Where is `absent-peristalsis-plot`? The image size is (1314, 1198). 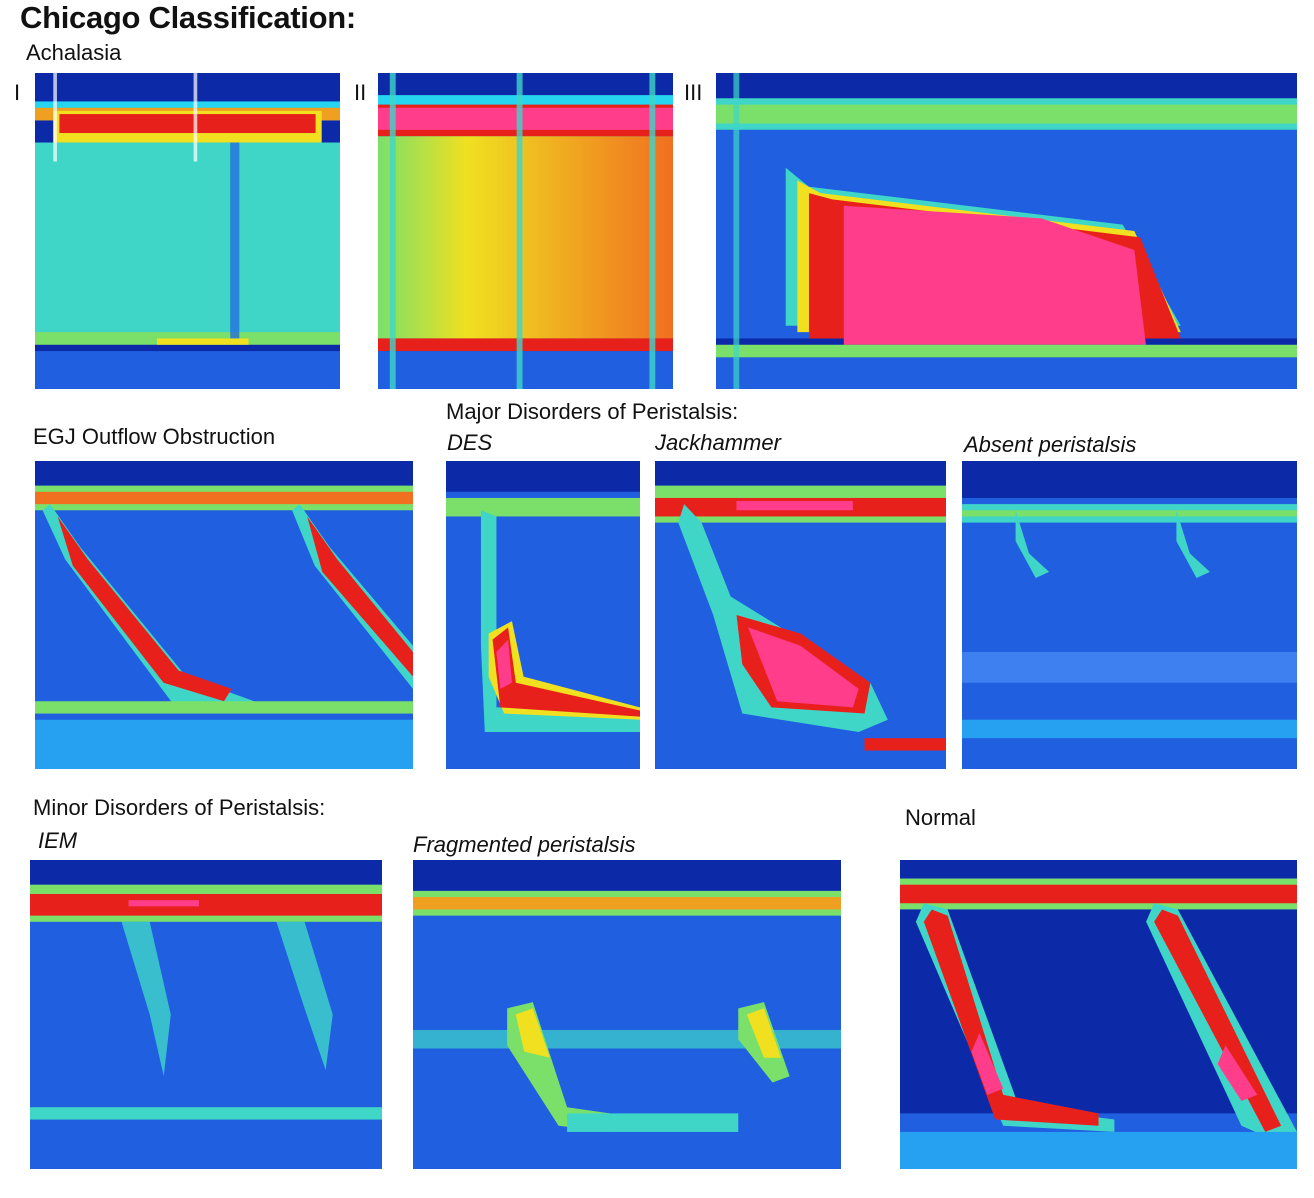
absent-peristalsis-plot is located at coordinates (1129, 615).